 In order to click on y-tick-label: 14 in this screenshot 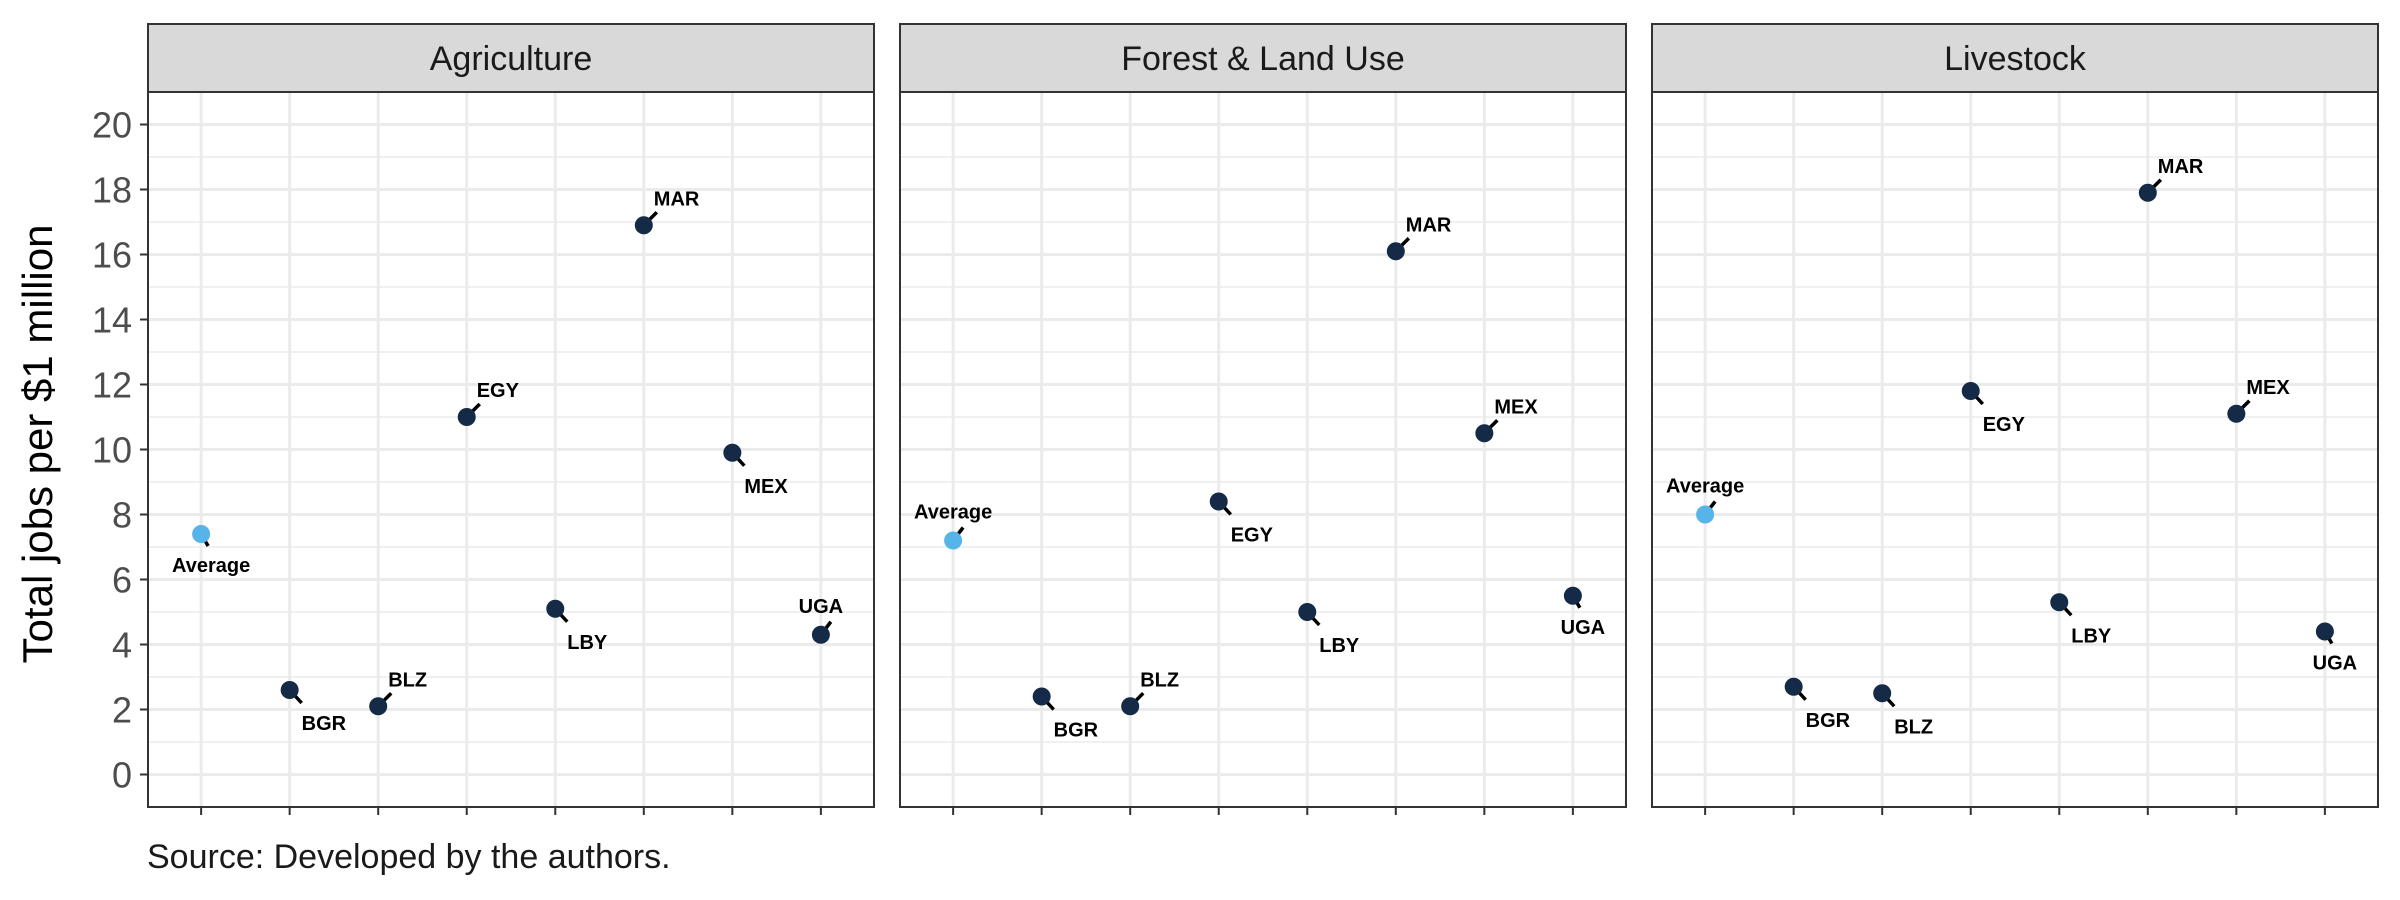, I will do `click(112, 320)`.